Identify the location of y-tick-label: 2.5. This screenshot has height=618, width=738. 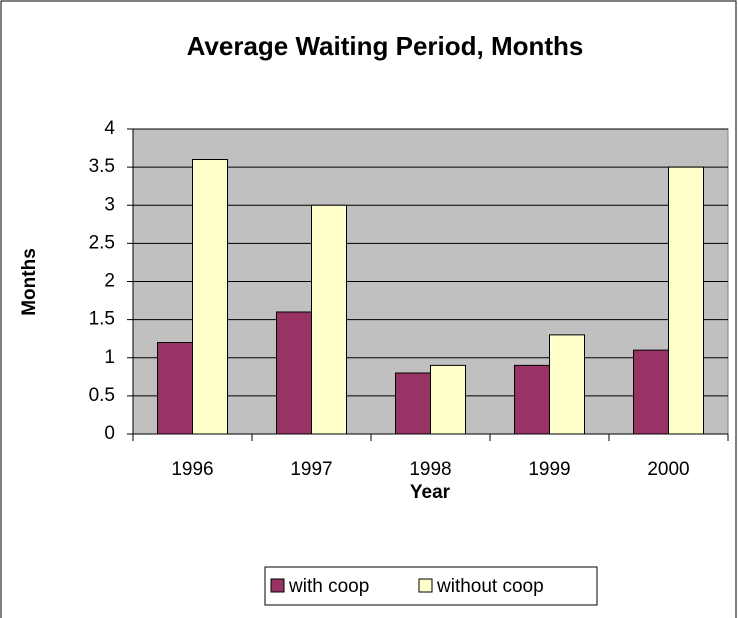
(102, 242).